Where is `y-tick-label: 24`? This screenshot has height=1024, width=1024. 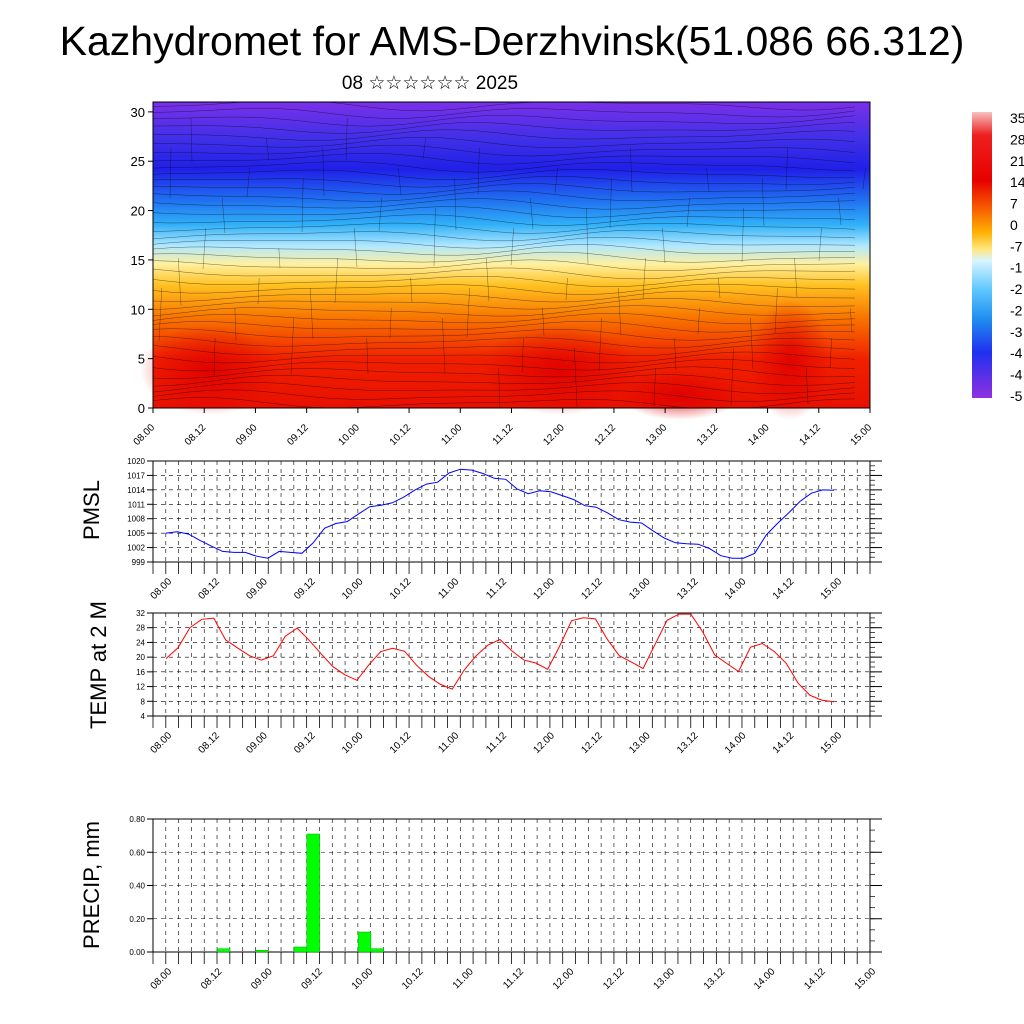
y-tick-label: 24 is located at coordinates (140, 642).